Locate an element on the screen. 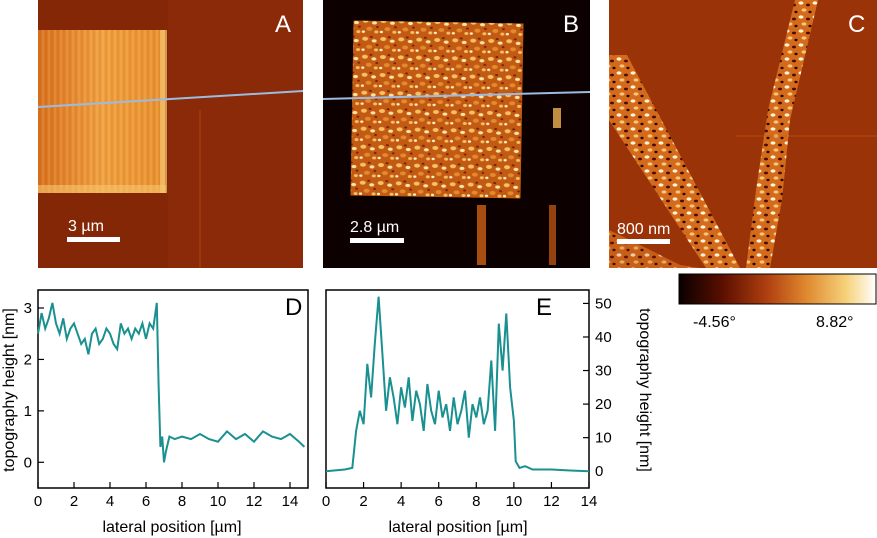  chart-e-frame is located at coordinates (457, 389).